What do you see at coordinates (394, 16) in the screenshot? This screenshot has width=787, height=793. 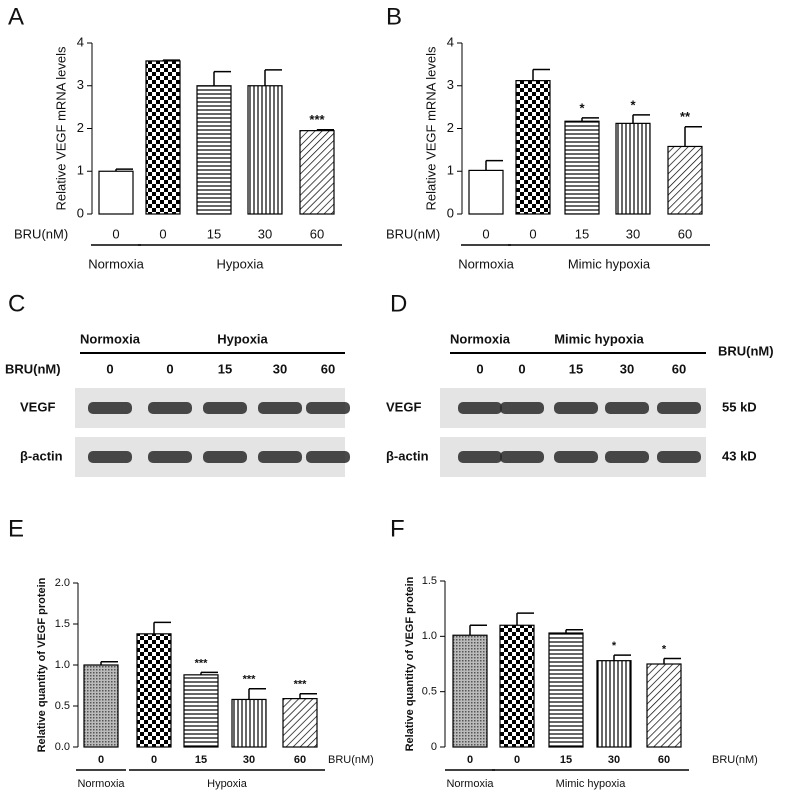 I see `panel-letter: B` at bounding box center [394, 16].